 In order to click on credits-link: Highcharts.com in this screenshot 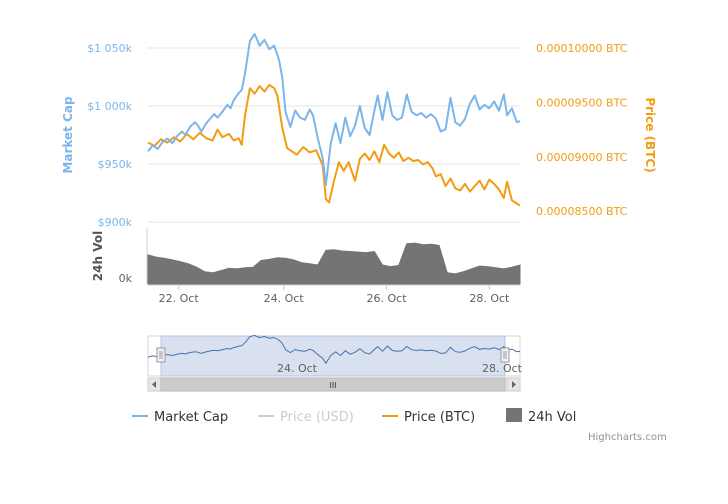, I will do `click(627, 437)`.